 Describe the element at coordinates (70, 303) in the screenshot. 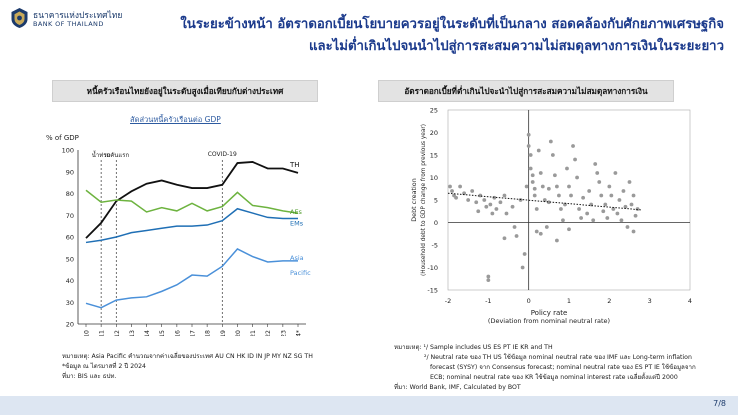

I see `y-tick-label: 30` at that location.